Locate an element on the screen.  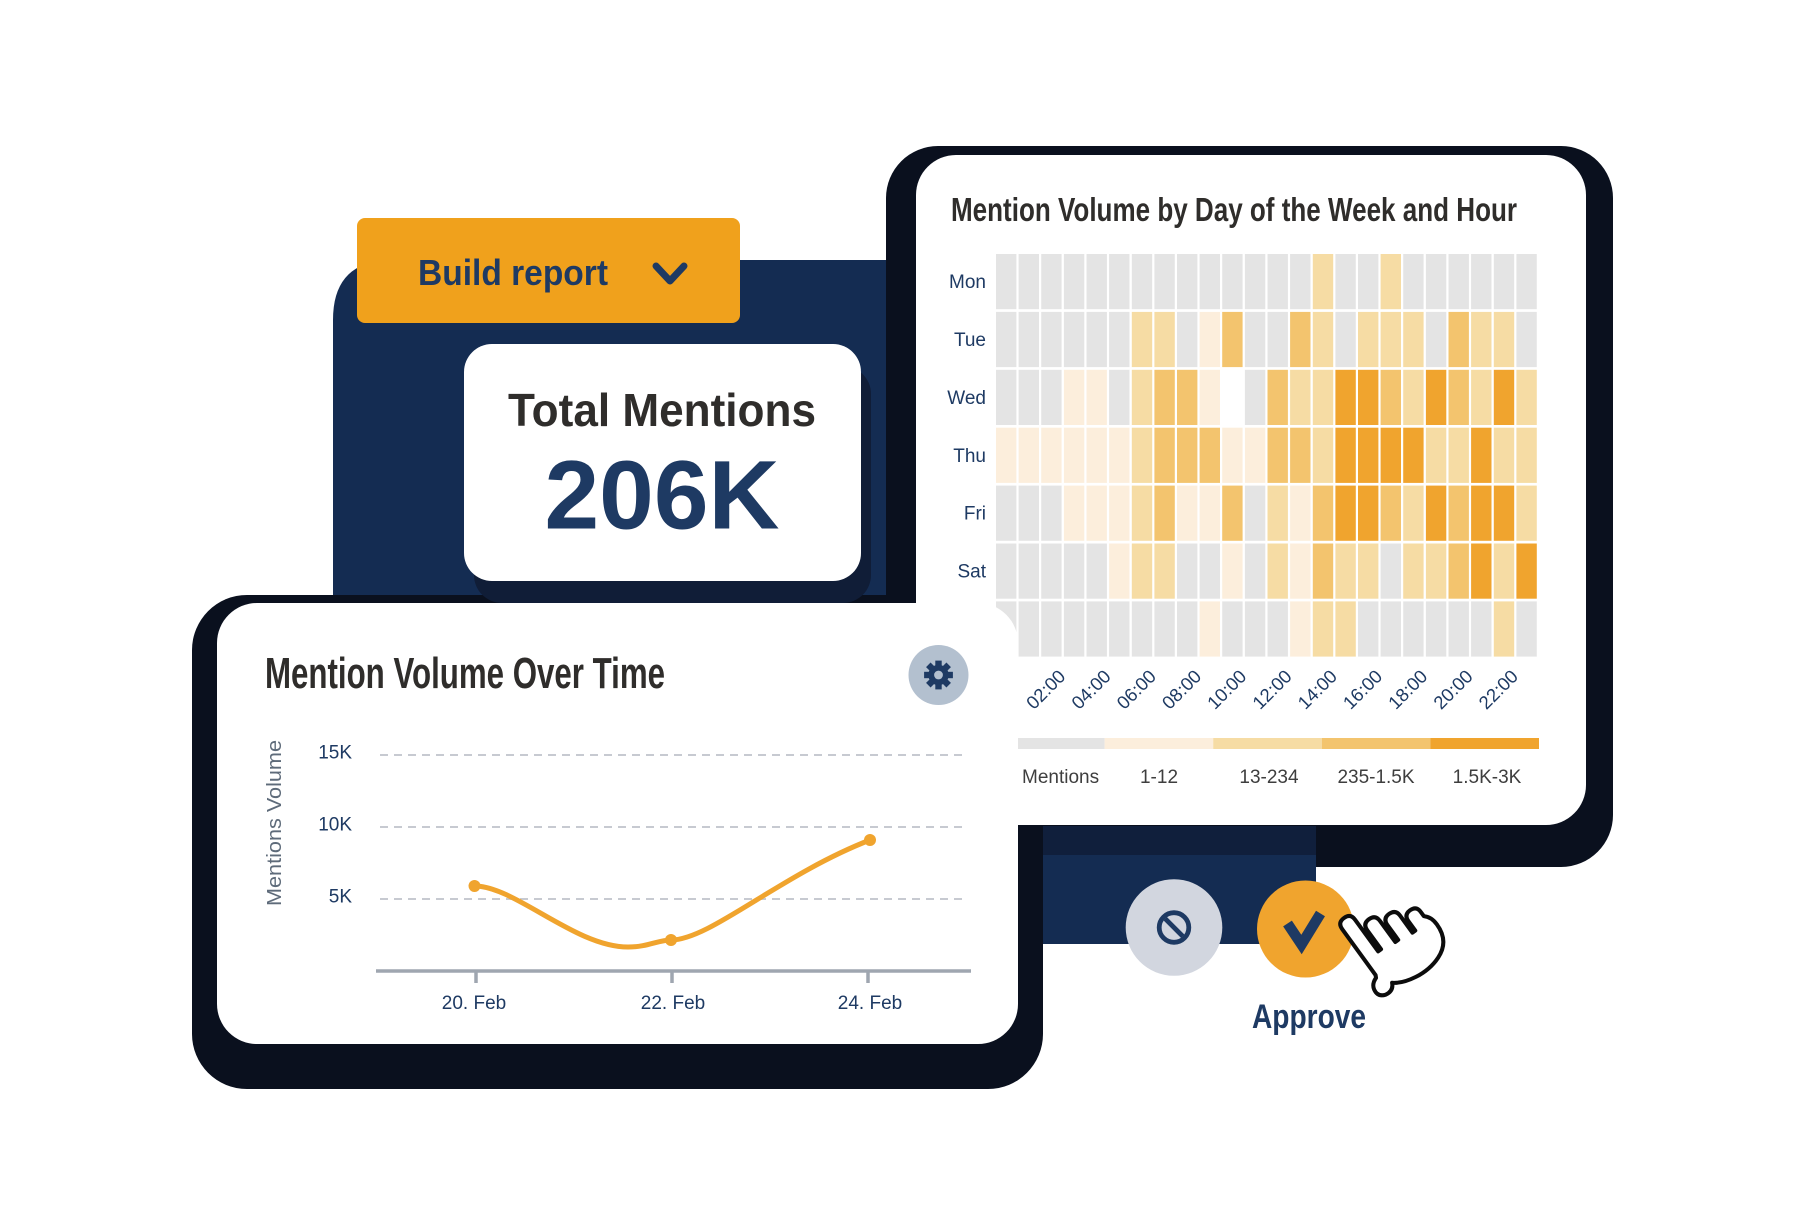
svg-text: Sat is located at coordinates (971, 572).